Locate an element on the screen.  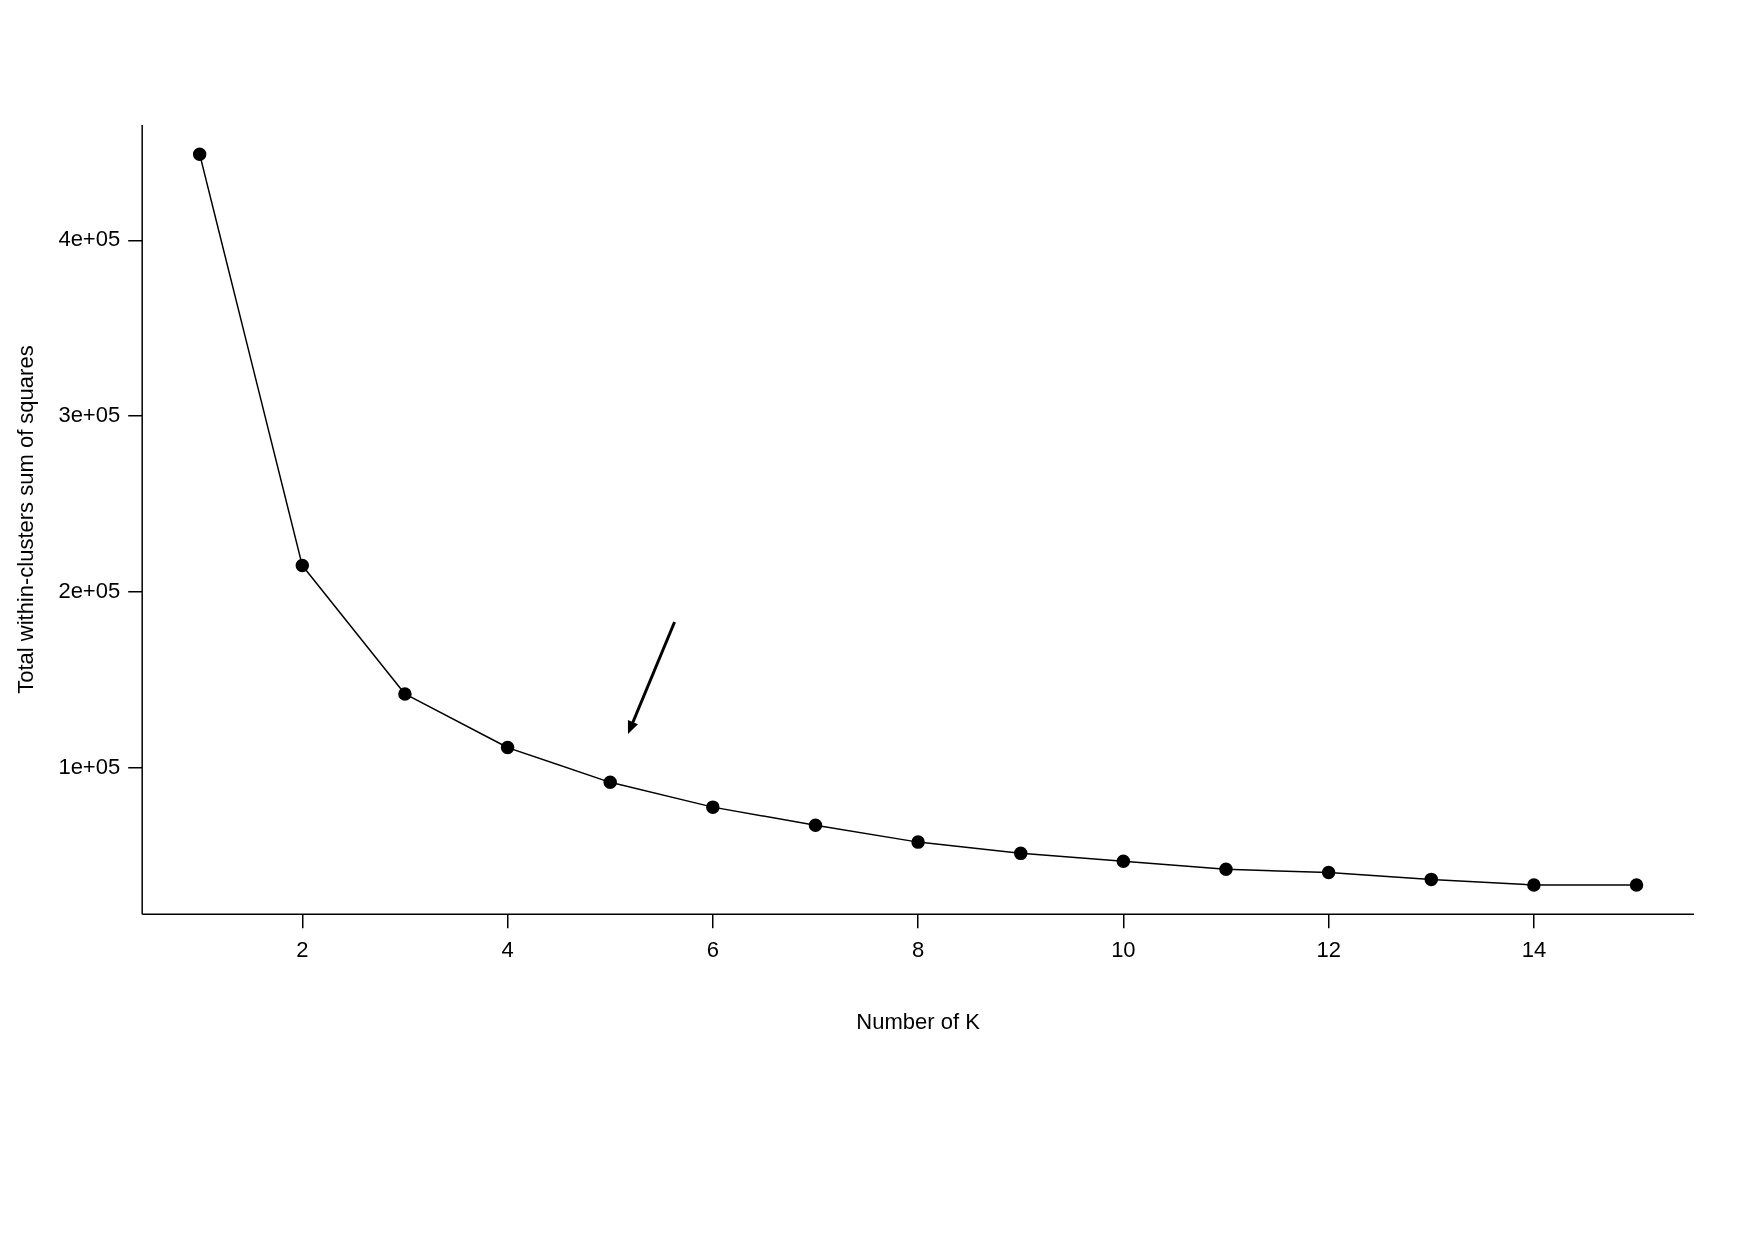
y-tick-label: 1e+05 is located at coordinates (89, 766).